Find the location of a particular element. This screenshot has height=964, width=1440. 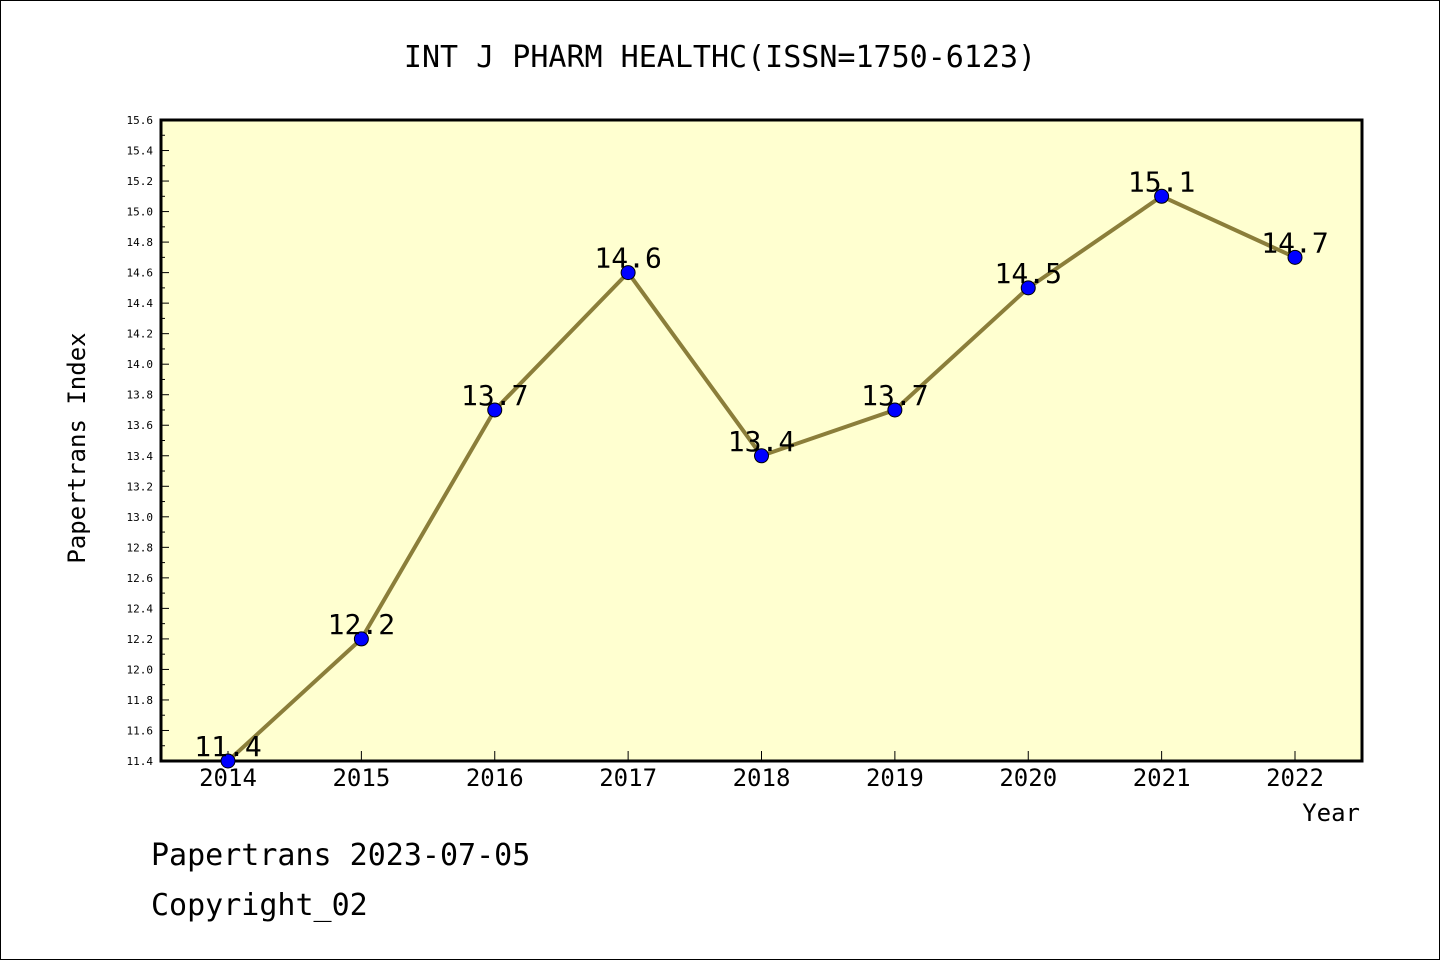

y-tick-label: 14.4 is located at coordinates (140, 303).